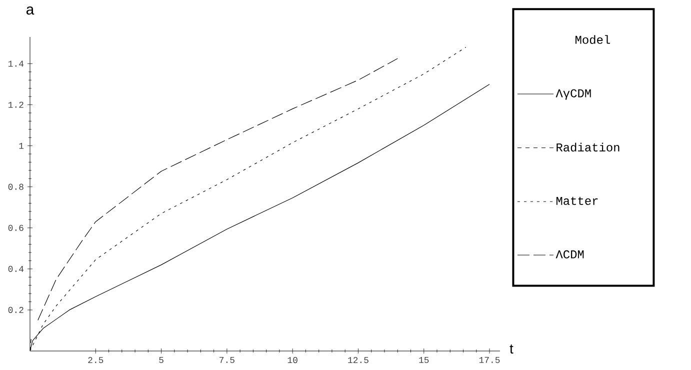  Describe the element at coordinates (161, 360) in the screenshot. I see `x-tick-label: 5` at that location.